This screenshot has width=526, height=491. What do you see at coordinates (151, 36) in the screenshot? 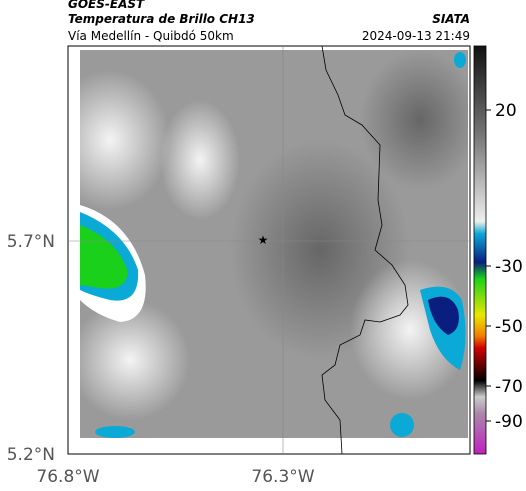
I see `region: Vía Medellín - Quibdó 50km` at bounding box center [151, 36].